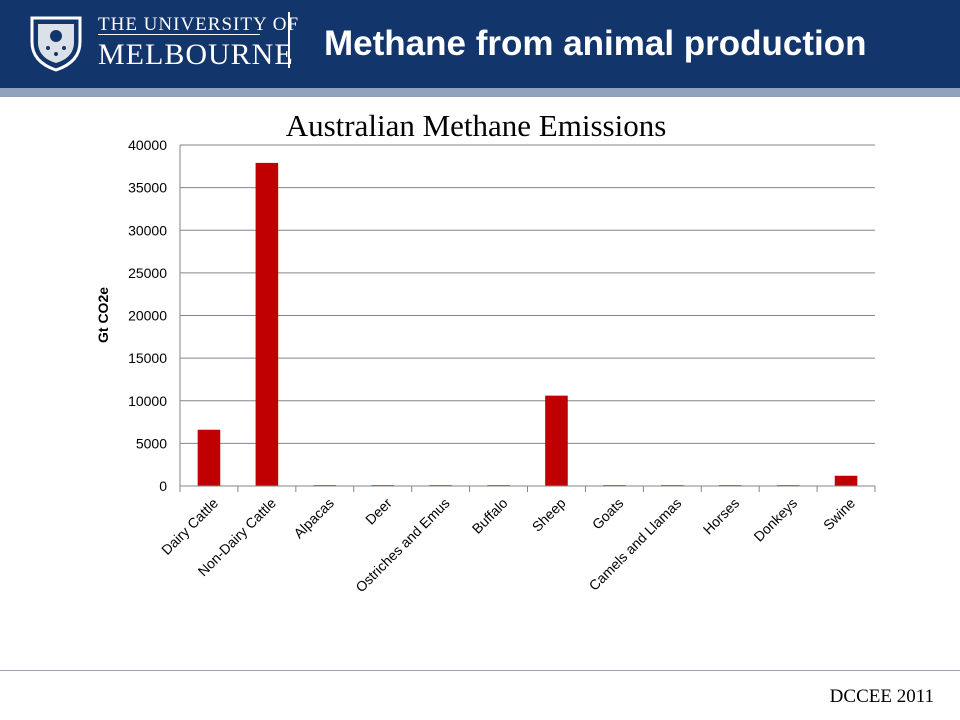 This screenshot has height=720, width=960. What do you see at coordinates (147, 316) in the screenshot?
I see `y-tick-label: 20000` at bounding box center [147, 316].